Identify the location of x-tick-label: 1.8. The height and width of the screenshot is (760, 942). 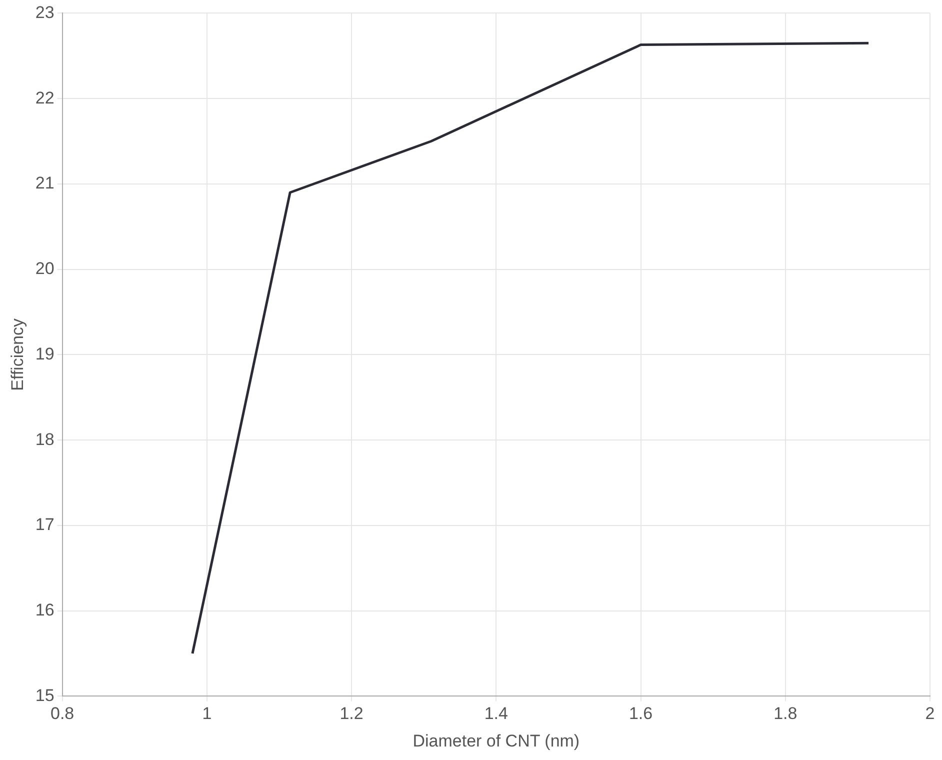
(786, 714).